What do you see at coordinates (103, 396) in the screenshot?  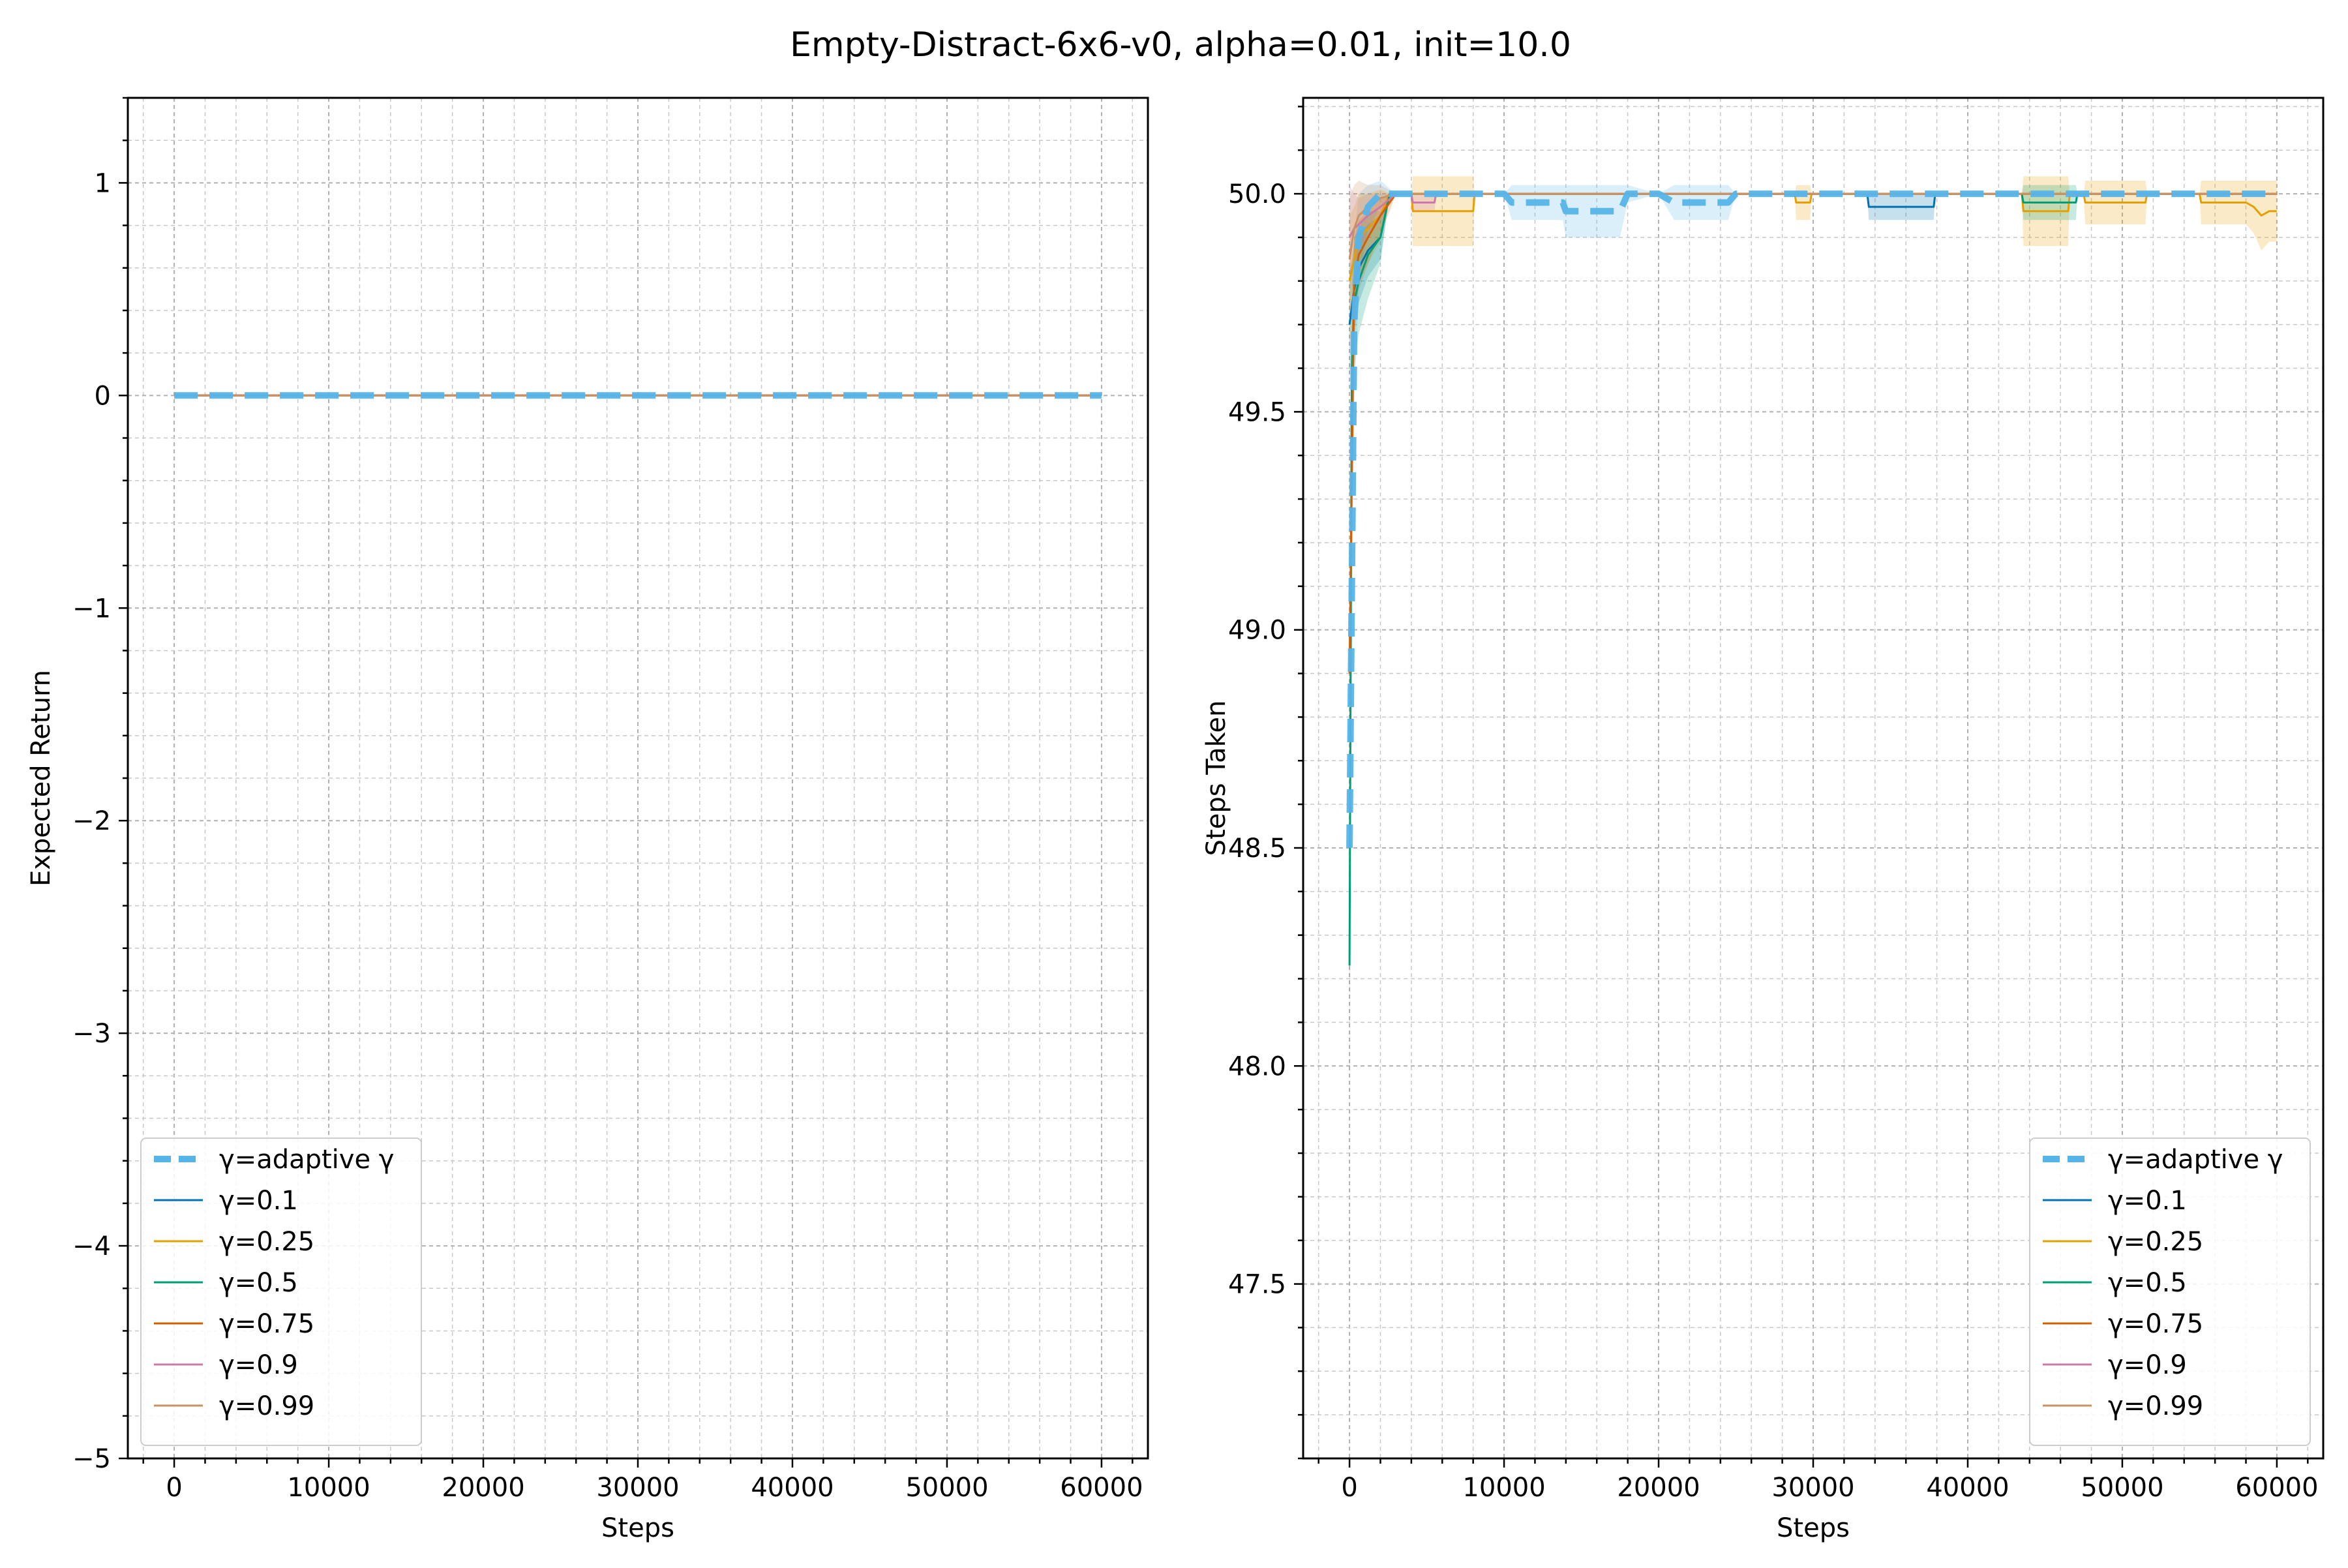 I see `y-tick-label: 0` at bounding box center [103, 396].